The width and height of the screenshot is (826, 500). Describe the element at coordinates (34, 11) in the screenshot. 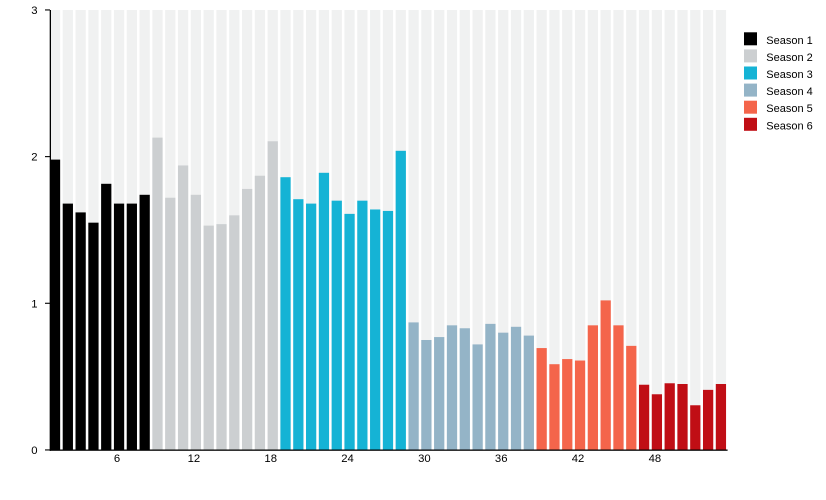

I see `svg-text: 3` at that location.